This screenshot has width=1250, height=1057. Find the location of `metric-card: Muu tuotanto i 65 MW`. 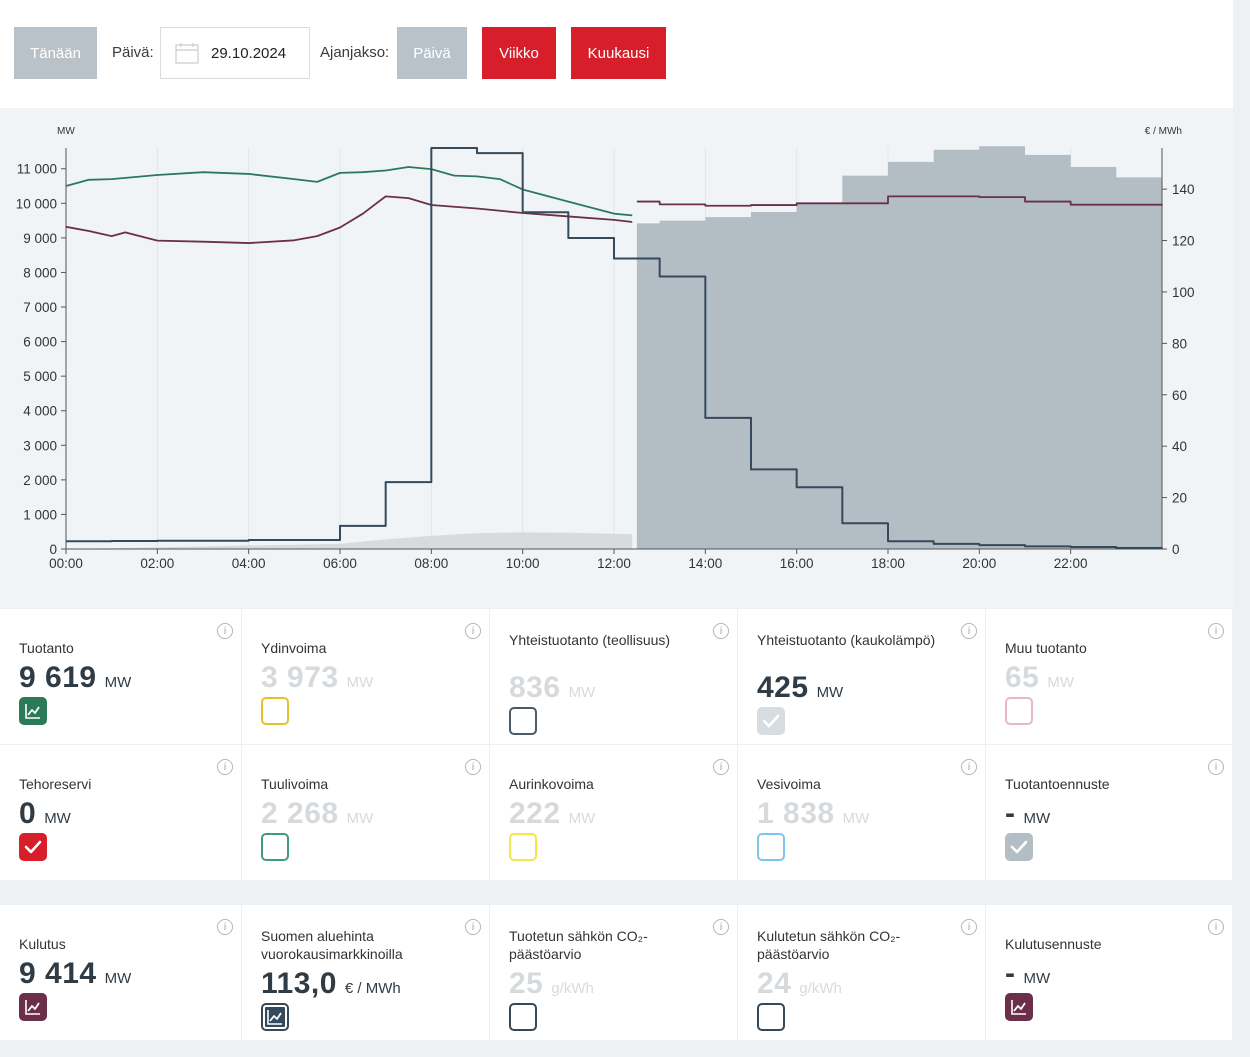

metric-card: Muu tuotanto i 65 MW is located at coordinates (1109, 677).